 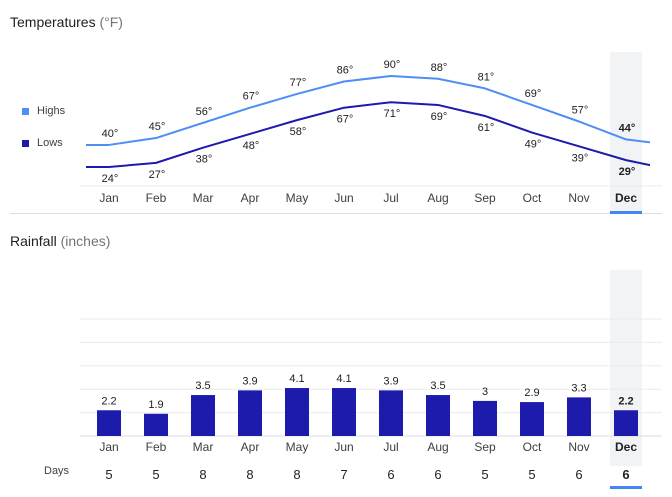 What do you see at coordinates (627, 172) in the screenshot?
I see `lows-label-dec: 29°` at bounding box center [627, 172].